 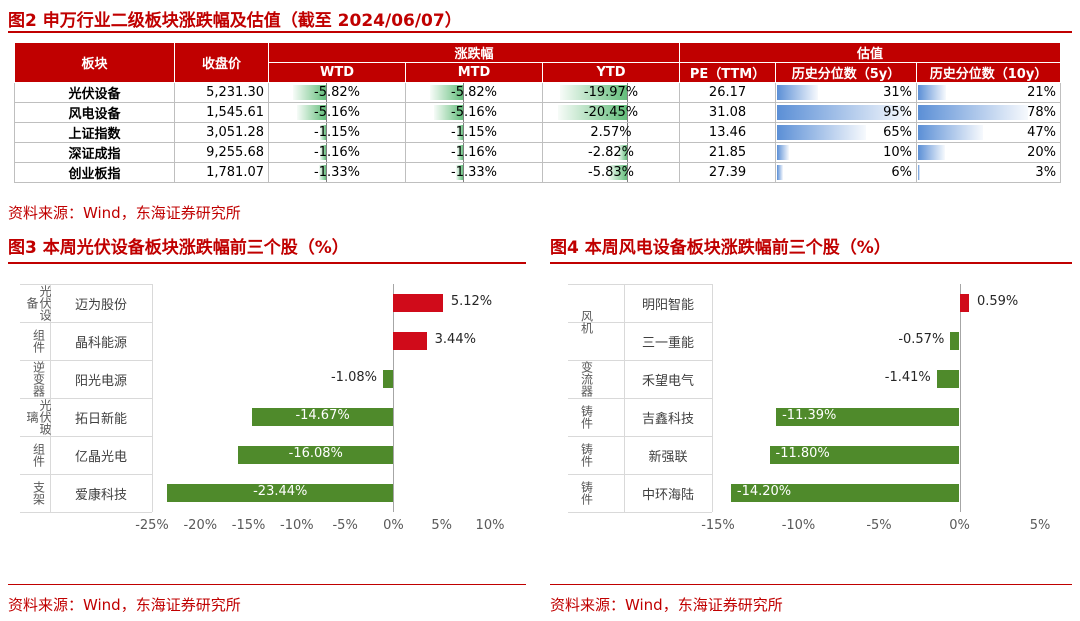 I want to click on cell-wtd: -5.82%, so click(x=337, y=92).